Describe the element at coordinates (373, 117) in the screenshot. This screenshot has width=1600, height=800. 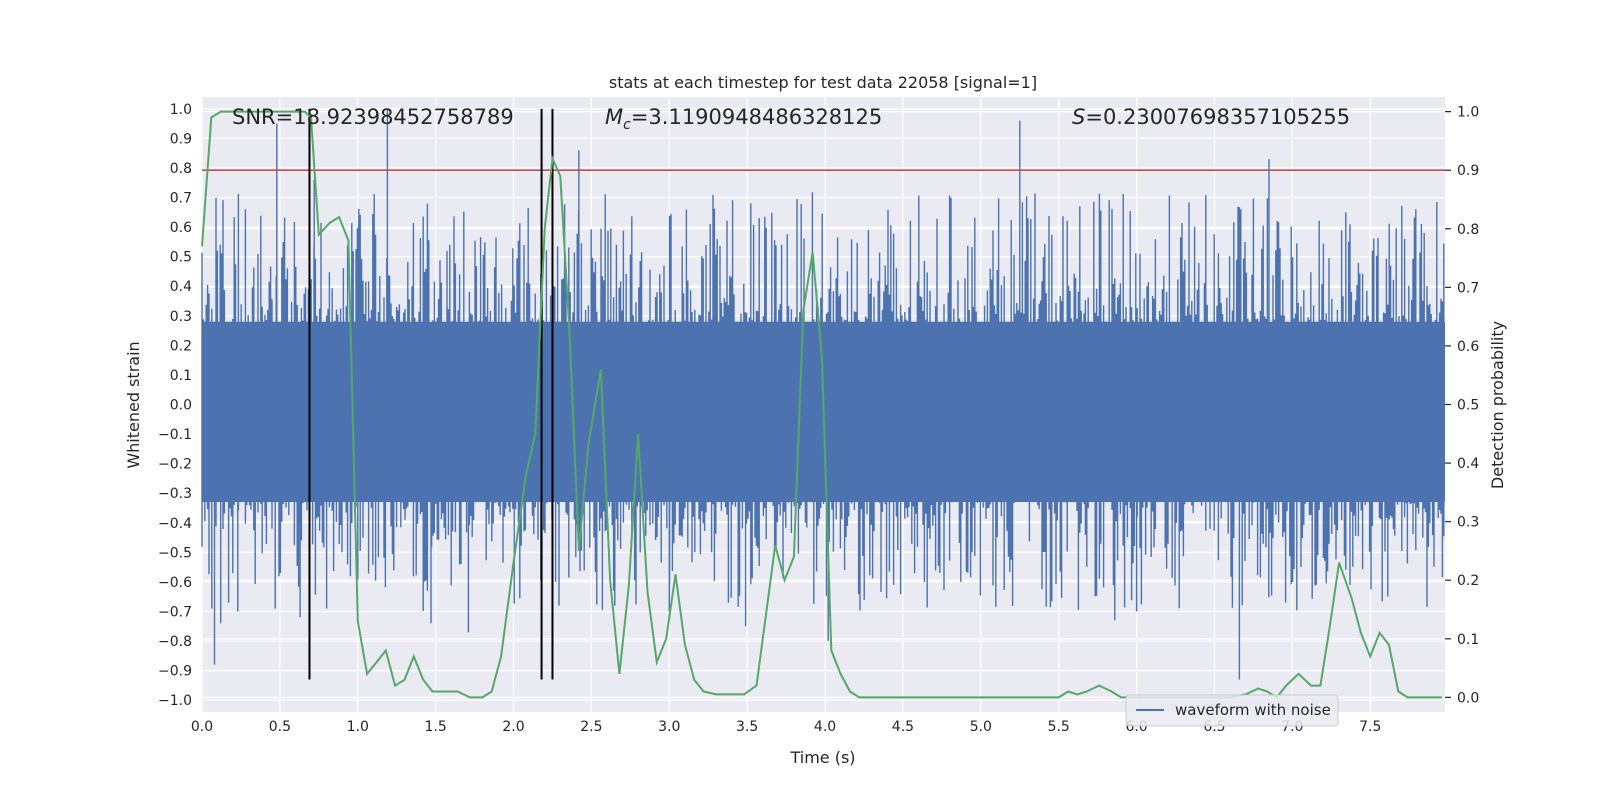
I see `snr-annotation: SNR=18.92398452758789` at that location.